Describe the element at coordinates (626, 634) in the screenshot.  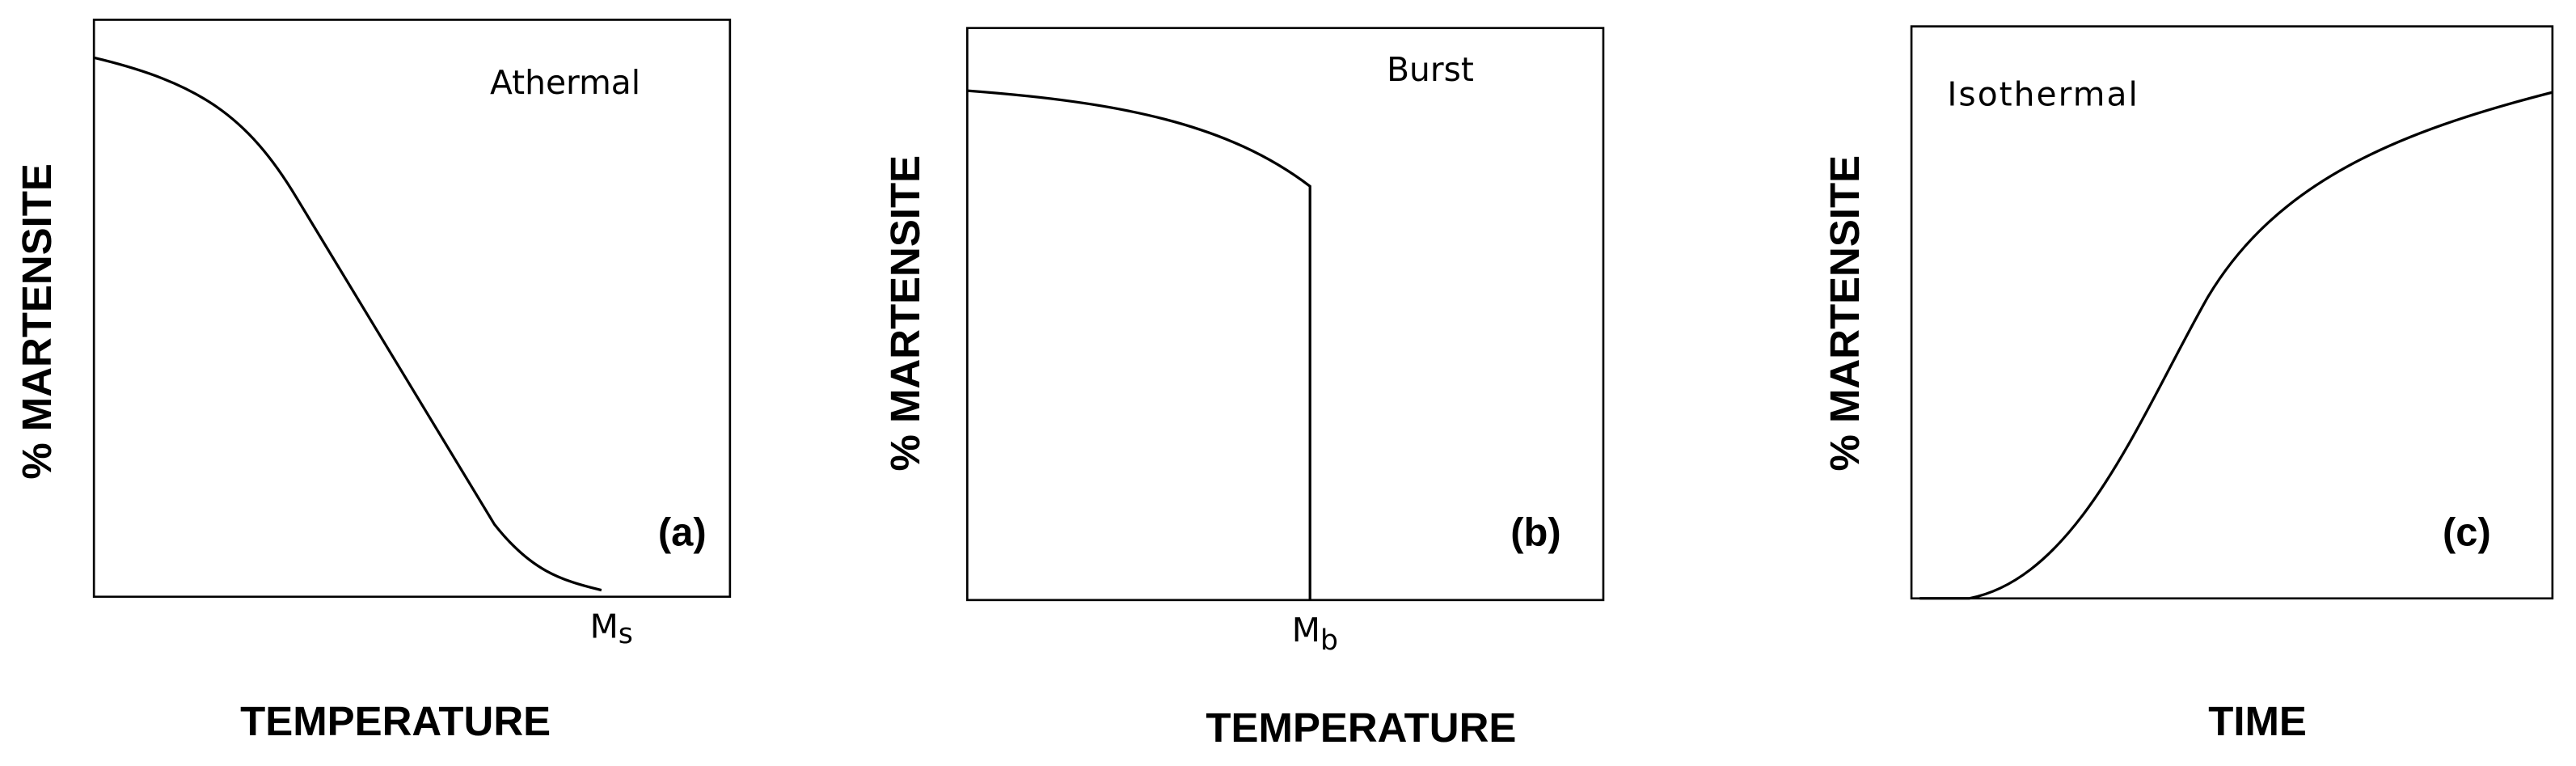
I see `marker-sub: s` at that location.